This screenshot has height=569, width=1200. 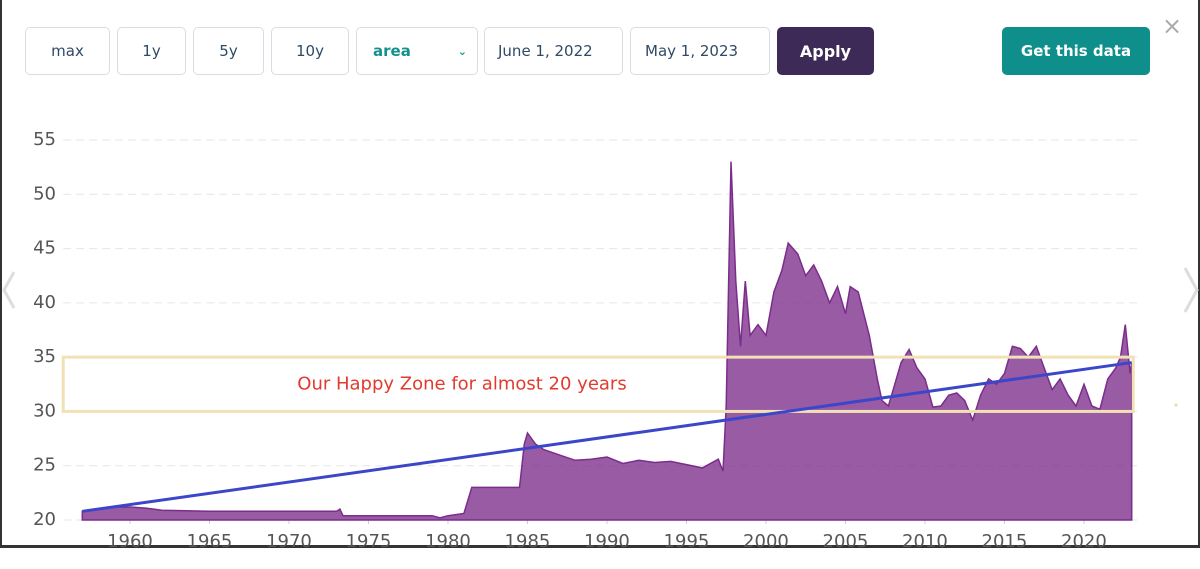 What do you see at coordinates (417, 51) in the screenshot?
I see `chart-type-select: area ⌄` at bounding box center [417, 51].